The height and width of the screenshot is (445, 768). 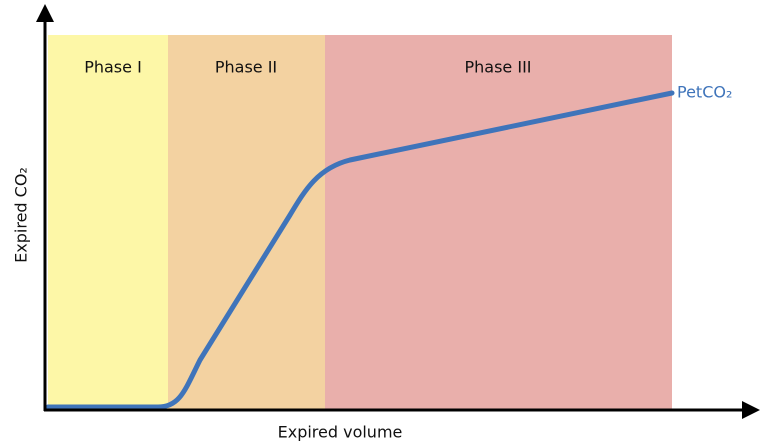 What do you see at coordinates (113, 67) in the screenshot?
I see `phase-label: Phase I` at bounding box center [113, 67].